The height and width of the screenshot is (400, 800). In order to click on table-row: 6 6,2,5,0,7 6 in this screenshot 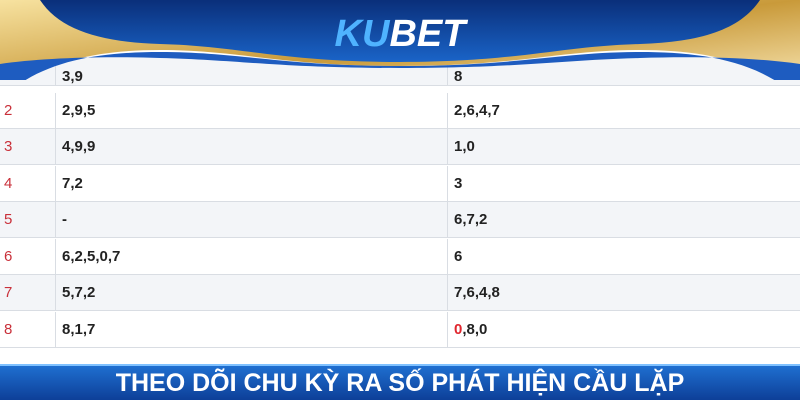, I will do `click(400, 256)`.